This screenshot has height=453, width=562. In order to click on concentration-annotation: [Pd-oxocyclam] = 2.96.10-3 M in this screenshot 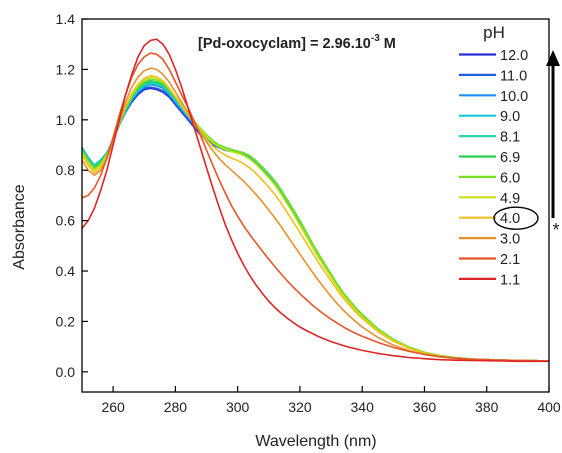, I will do `click(297, 42)`.